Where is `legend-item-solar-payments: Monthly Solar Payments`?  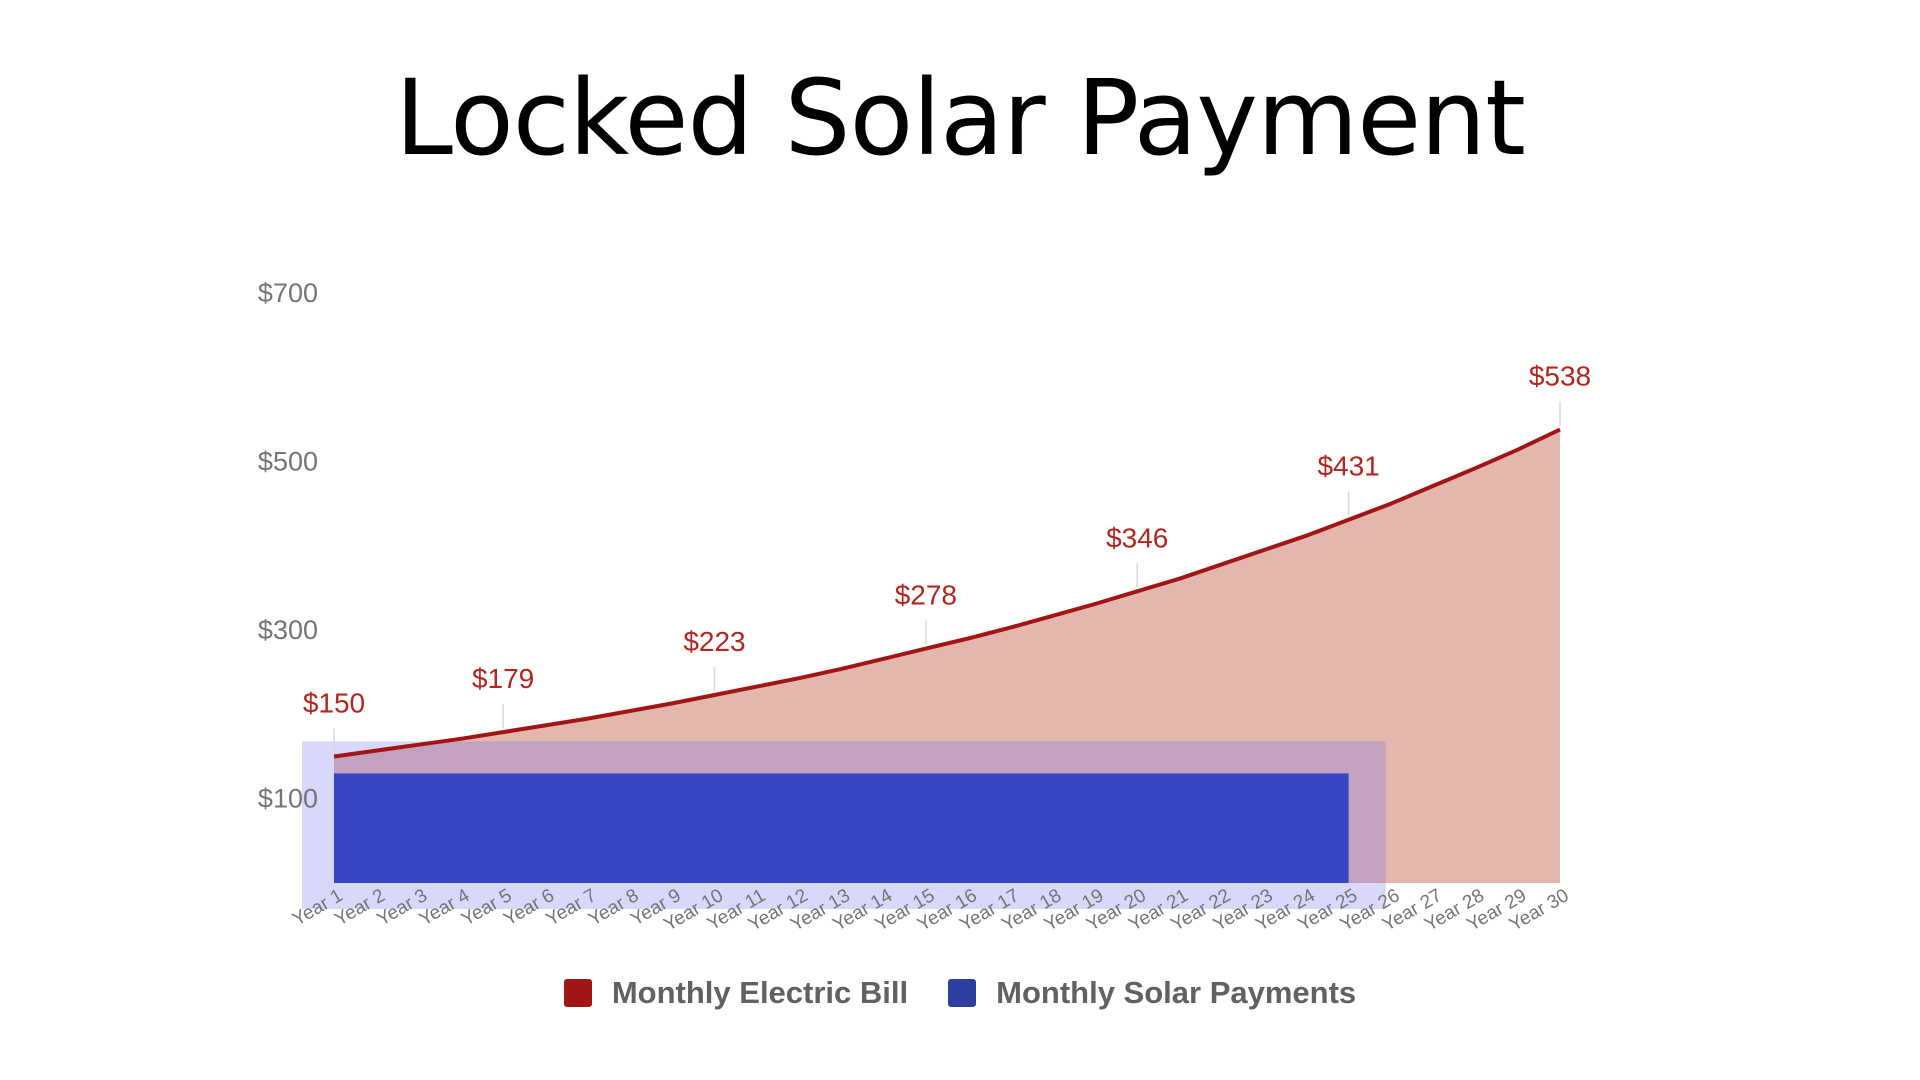
legend-item-solar-payments: Monthly Solar Payments is located at coordinates (1152, 993).